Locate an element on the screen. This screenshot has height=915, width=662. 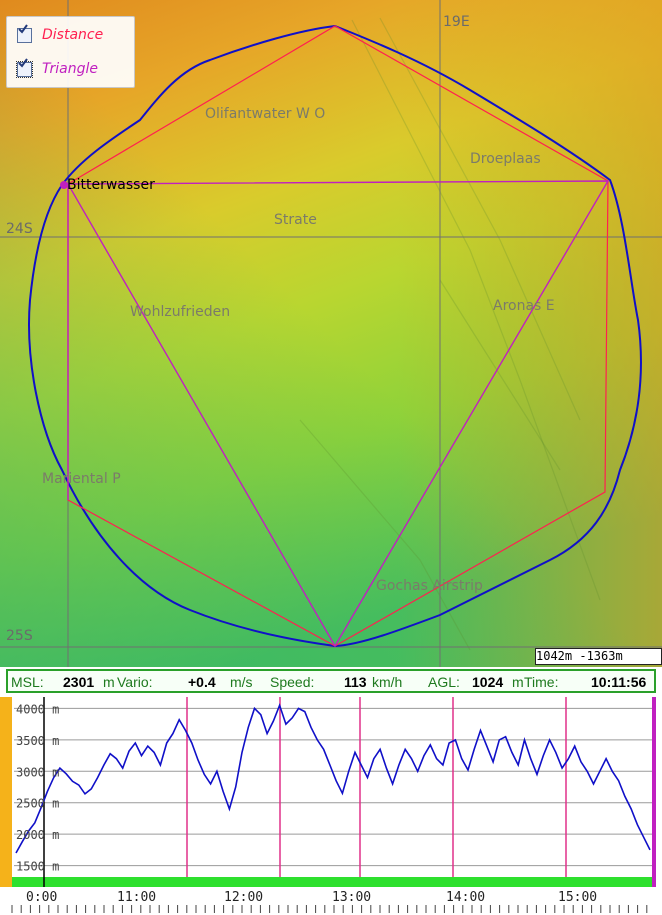
triangle-checkbox is located at coordinates (24, 68).